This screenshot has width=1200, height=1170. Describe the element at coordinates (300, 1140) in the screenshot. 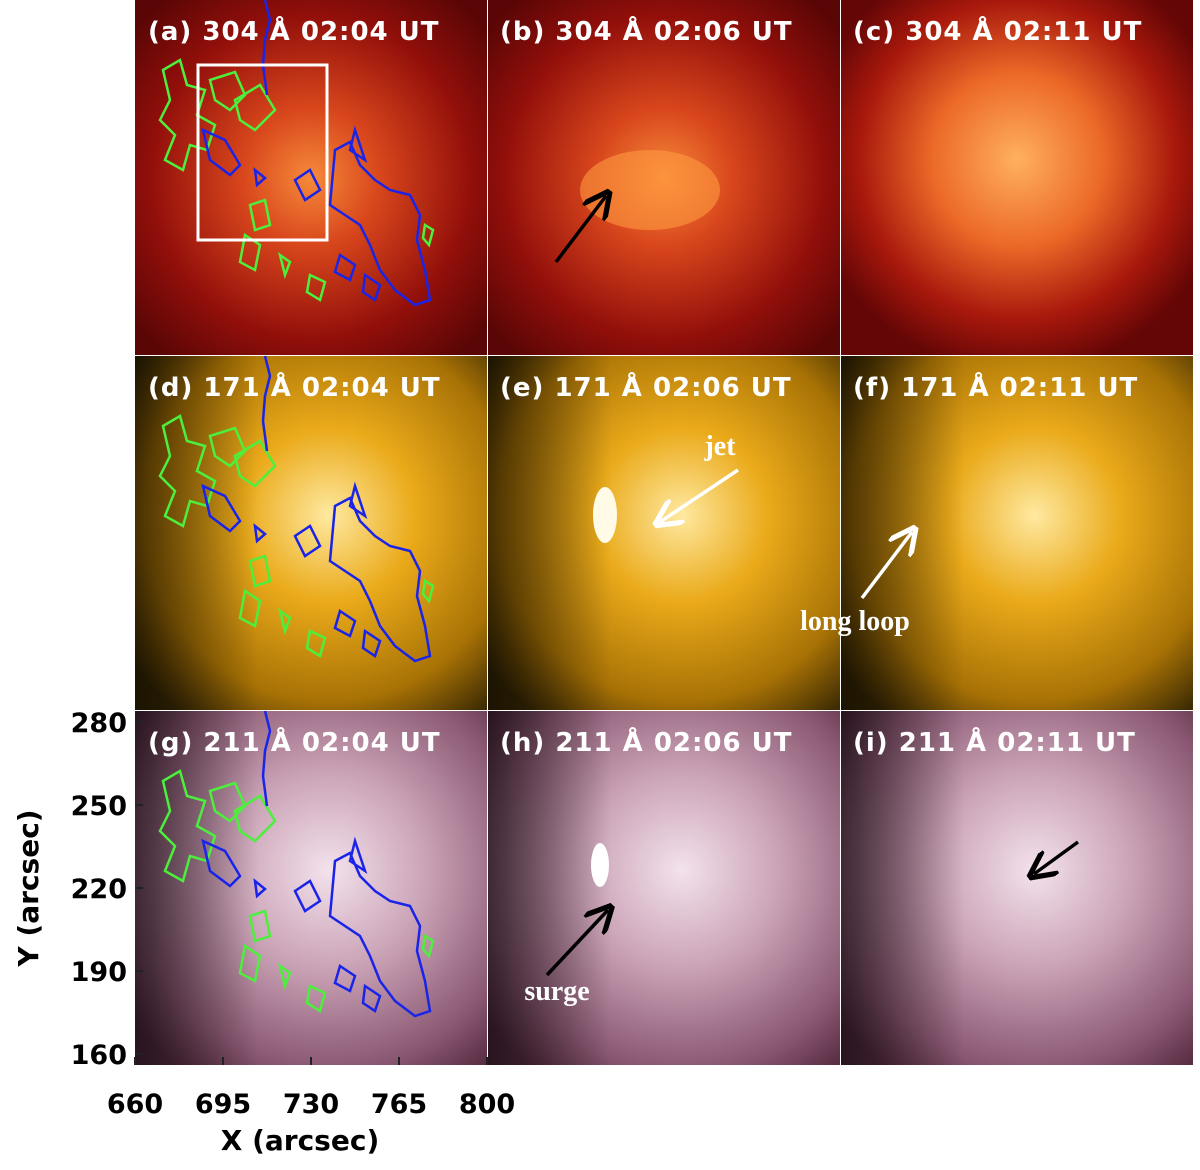

I see `x-axis-label: X (arcsec)` at that location.